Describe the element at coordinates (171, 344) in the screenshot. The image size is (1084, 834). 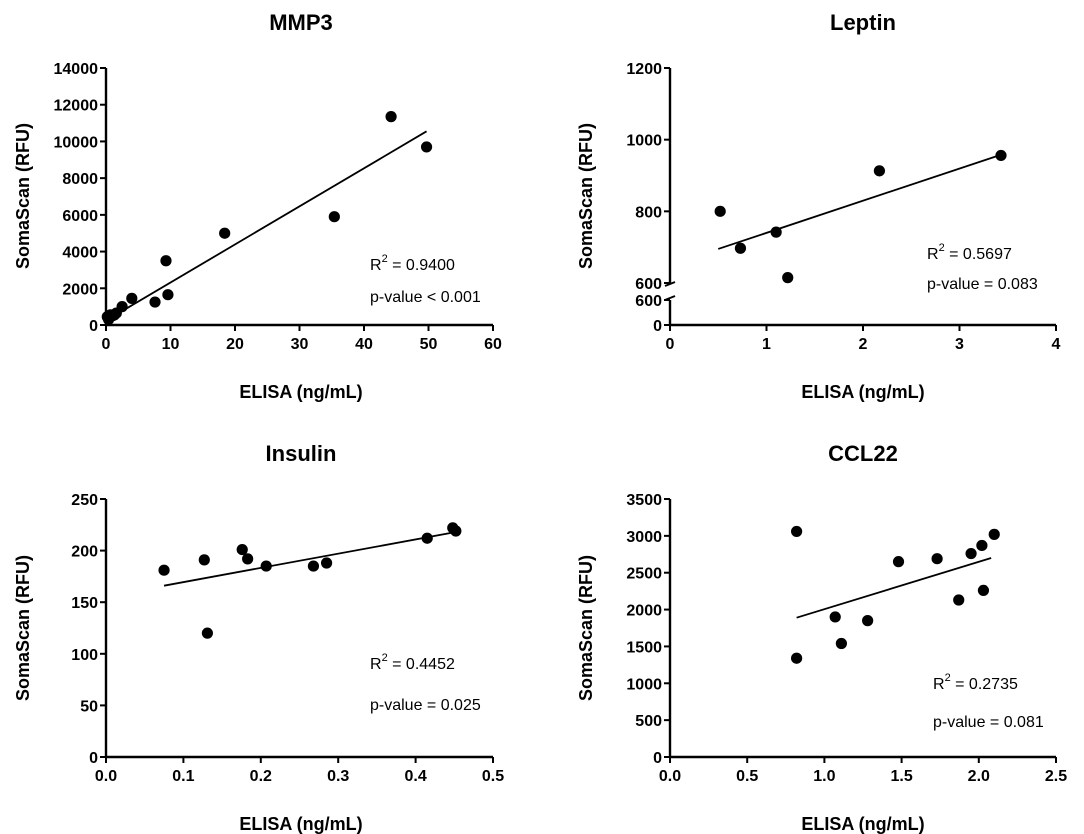
I see `x-tick-label: 10` at that location.